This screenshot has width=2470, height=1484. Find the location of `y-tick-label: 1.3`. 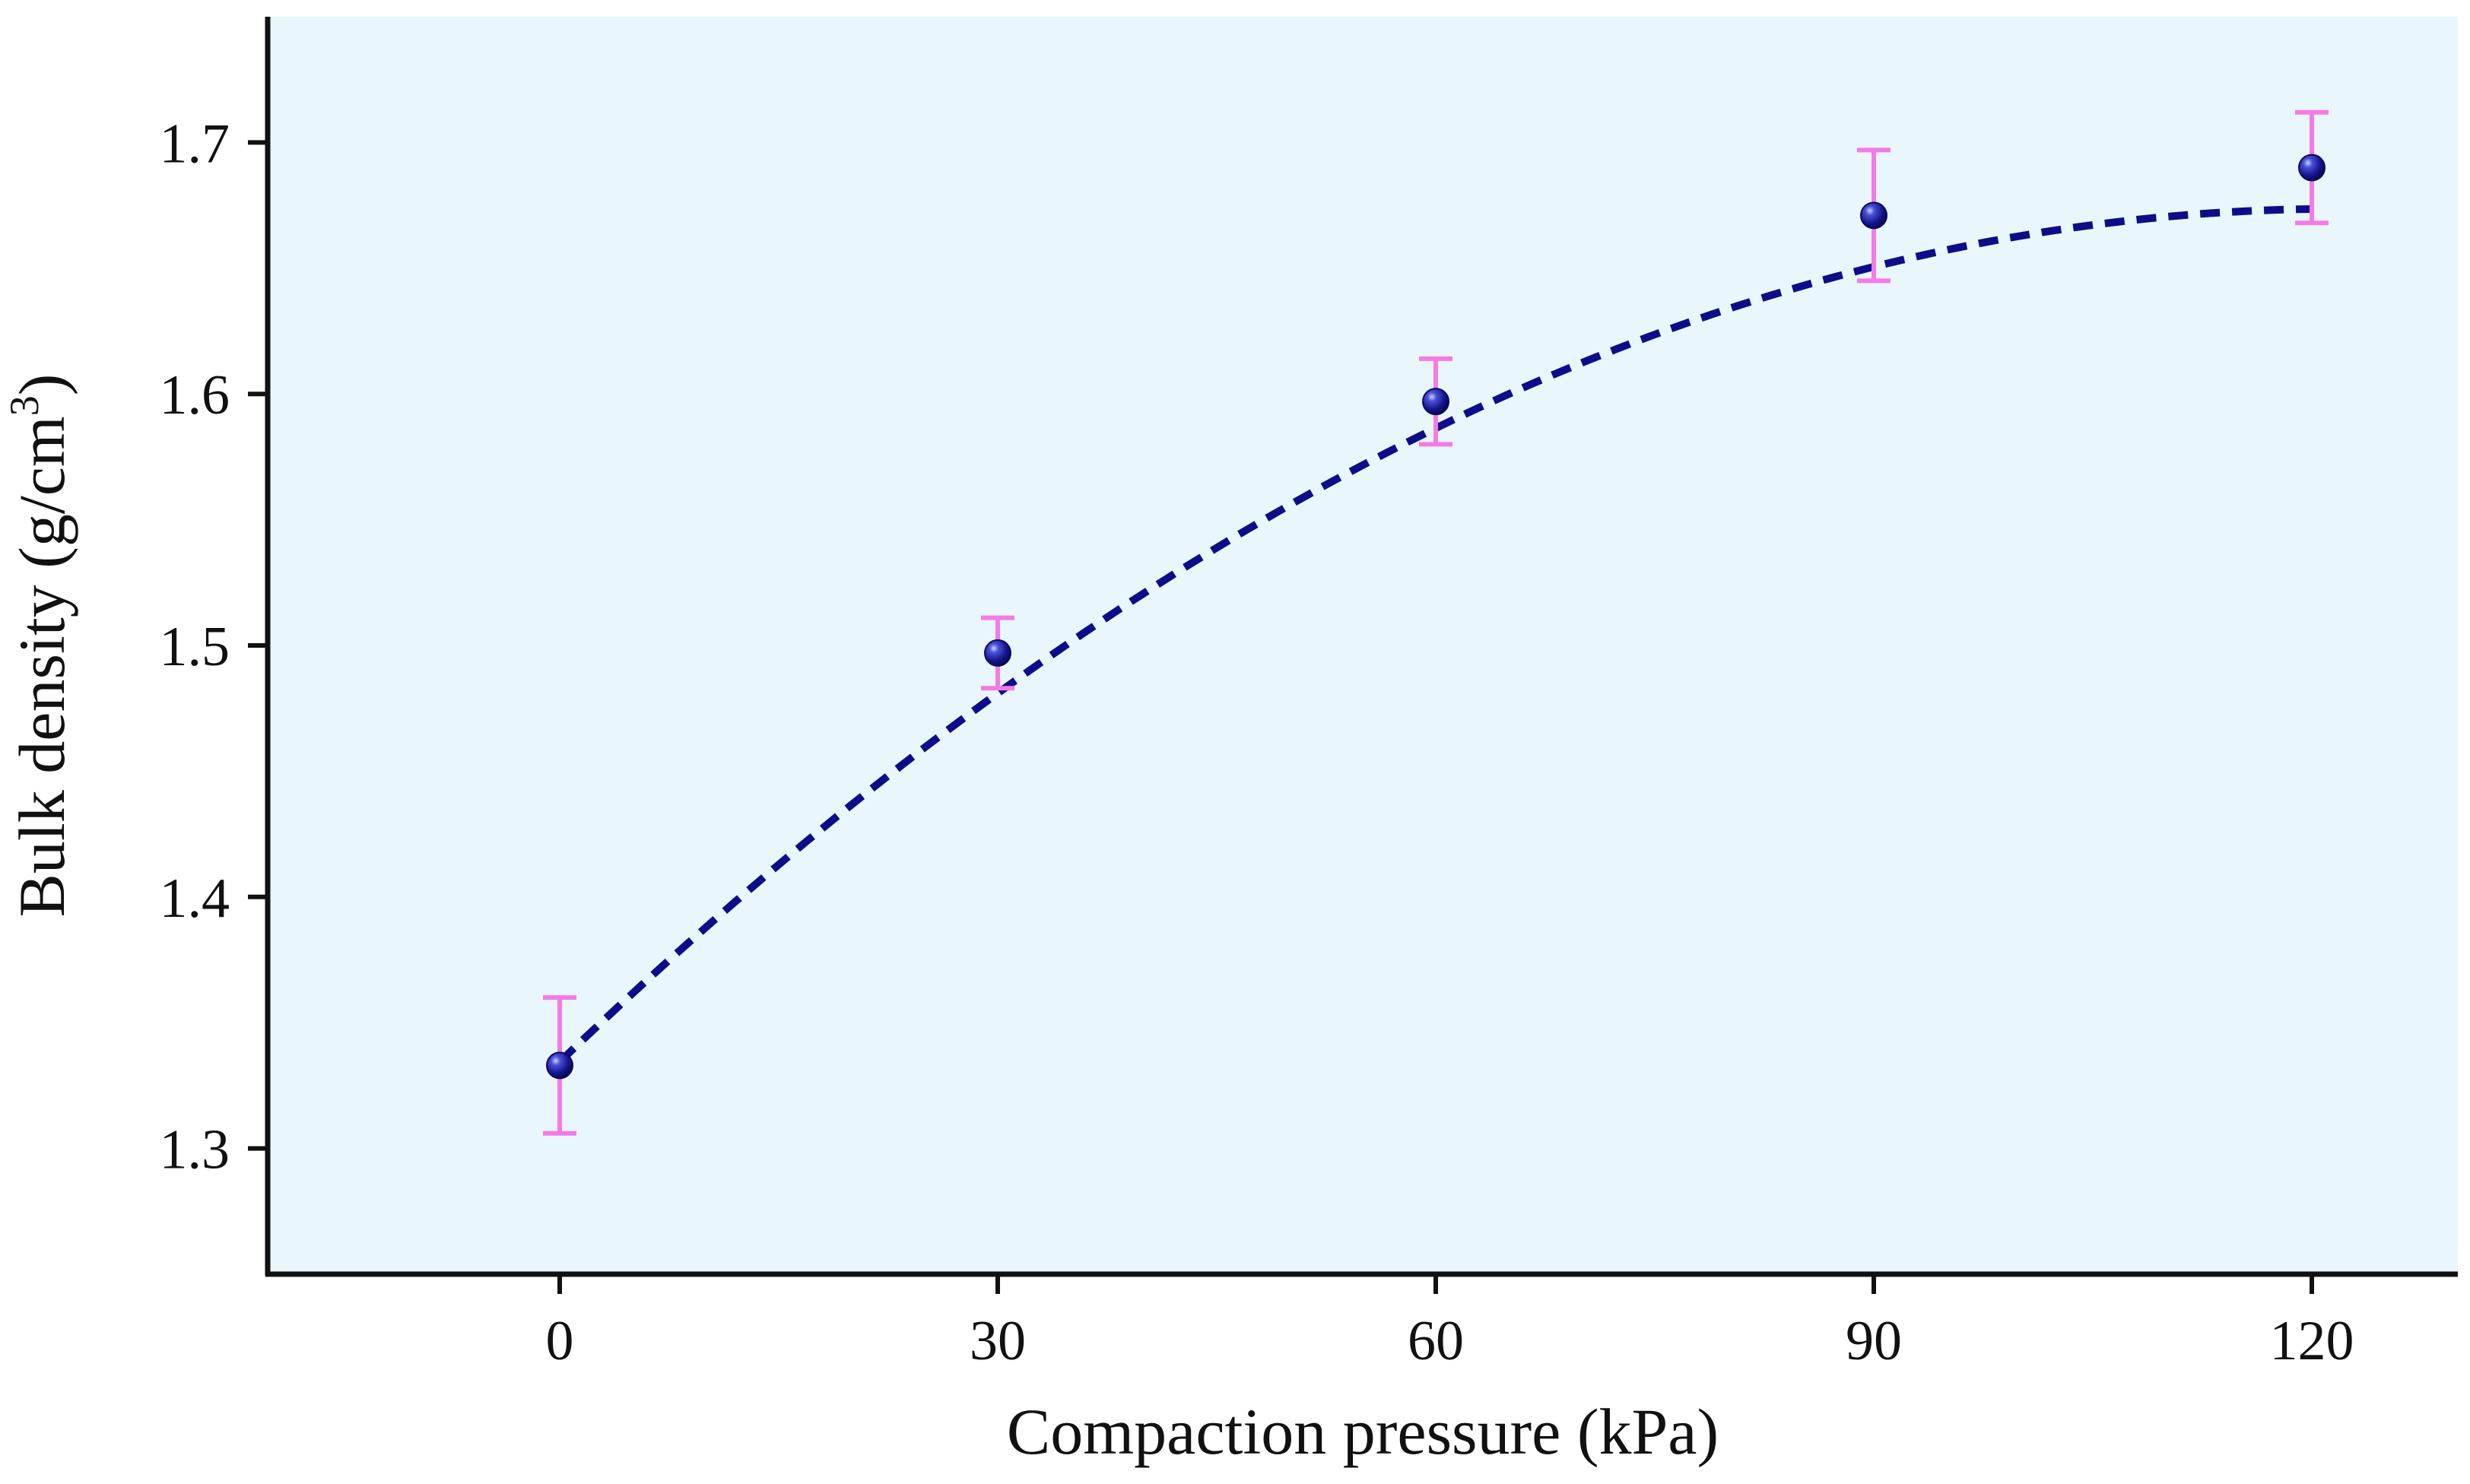

y-tick-label: 1.3 is located at coordinates (195, 1150).